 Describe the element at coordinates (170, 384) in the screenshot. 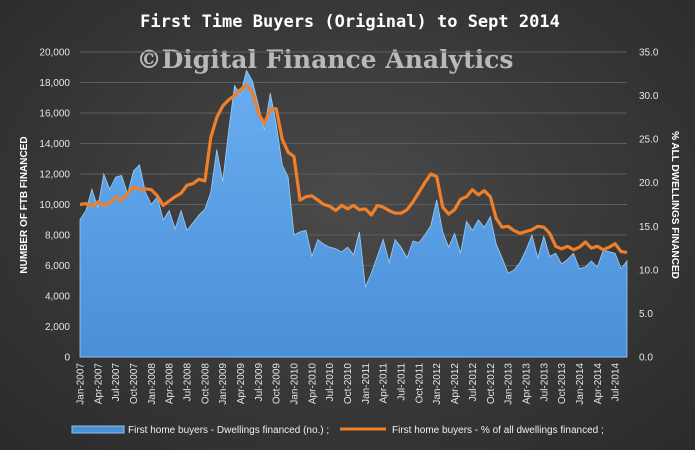

I see `x-tick-label: Apr-2008` at that location.